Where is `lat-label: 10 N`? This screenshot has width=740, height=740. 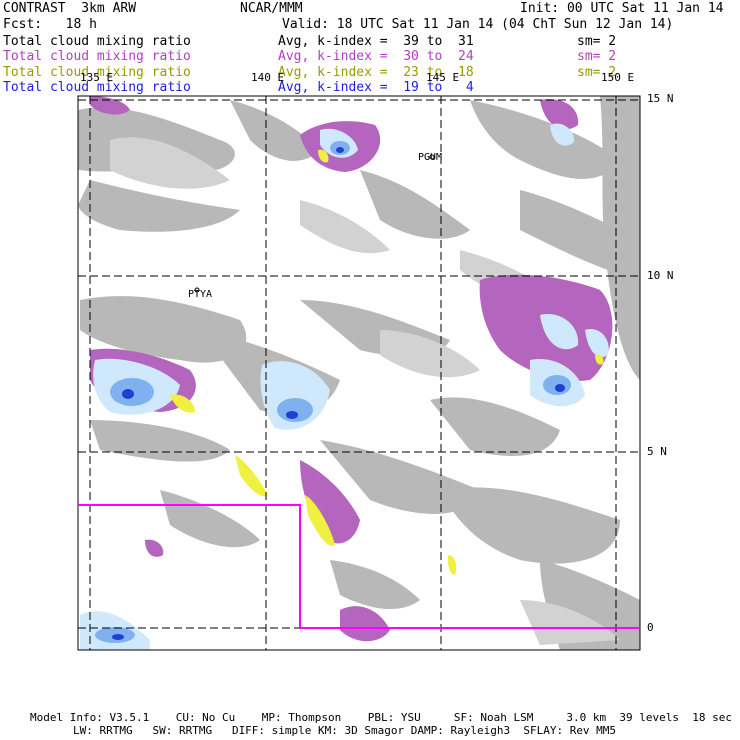 lat-label: 10 N is located at coordinates (660, 275).